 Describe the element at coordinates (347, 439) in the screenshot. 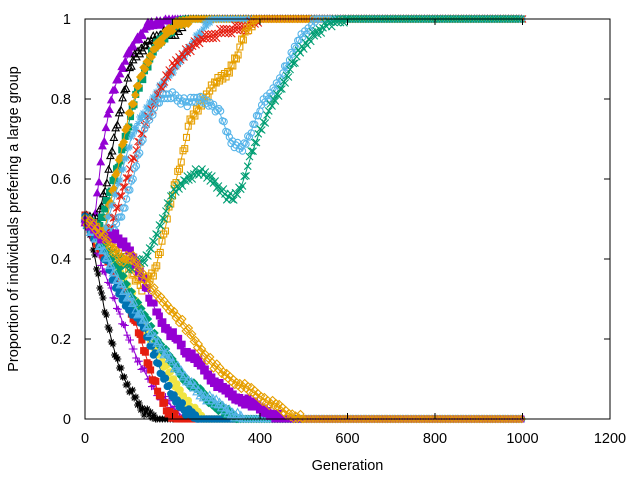

I see `x-tick-label: 600` at that location.